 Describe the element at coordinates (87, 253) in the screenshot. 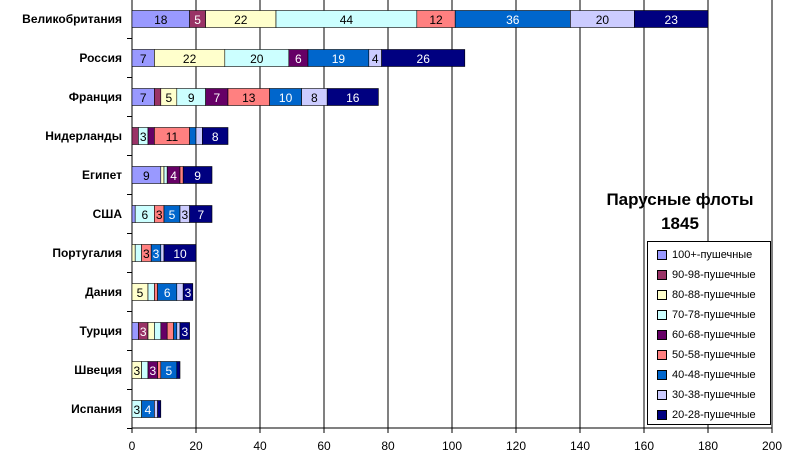

I see `category-label: Португалия` at that location.